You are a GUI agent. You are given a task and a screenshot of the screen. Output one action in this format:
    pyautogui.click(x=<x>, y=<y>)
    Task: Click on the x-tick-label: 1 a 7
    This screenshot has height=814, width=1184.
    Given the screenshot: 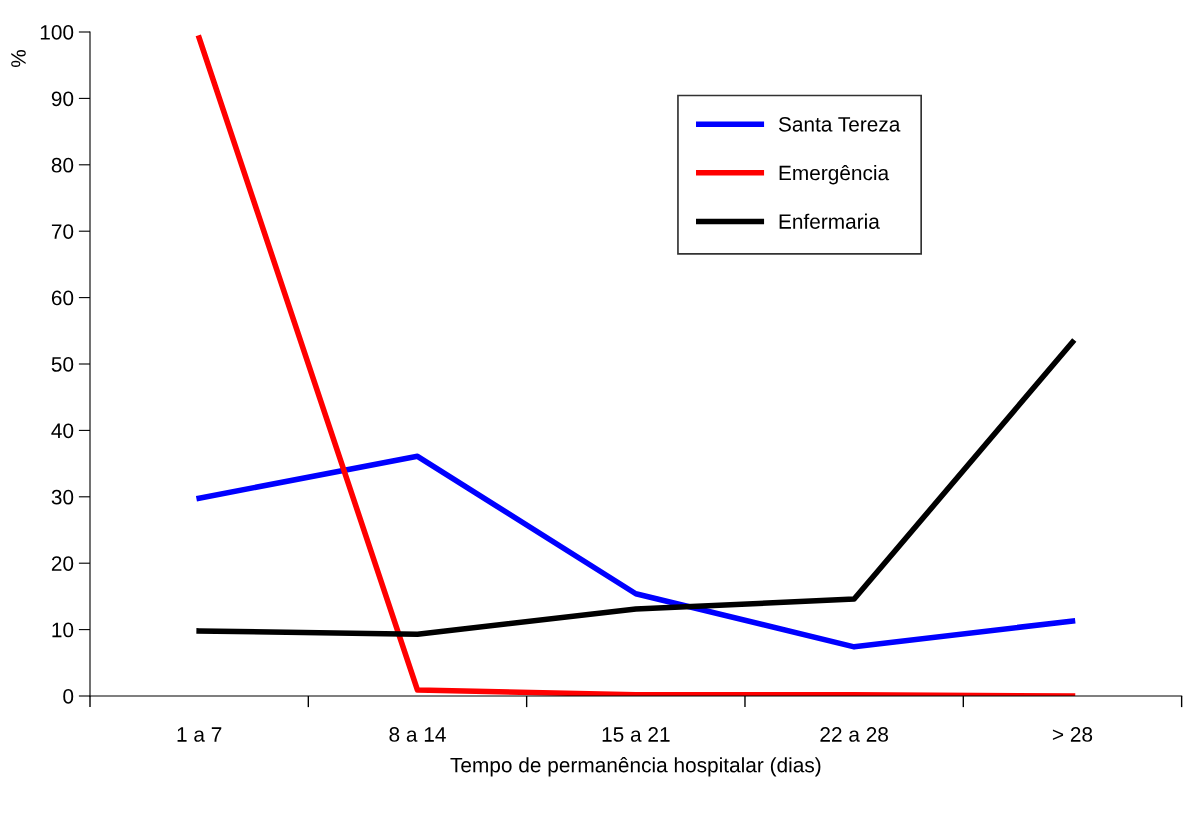 What is the action you would take?
    pyautogui.click(x=199, y=734)
    